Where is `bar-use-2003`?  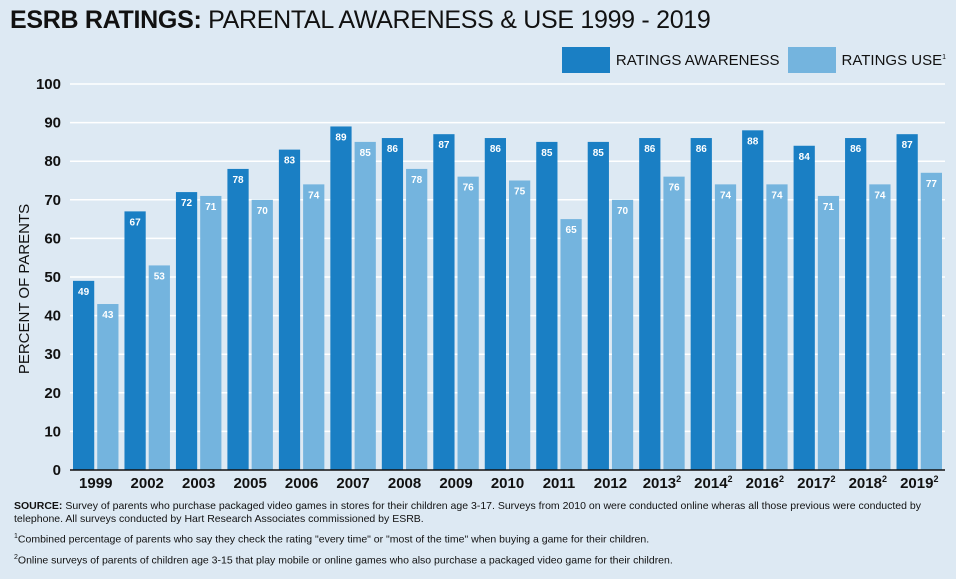
bar-use-2003 is located at coordinates (211, 332).